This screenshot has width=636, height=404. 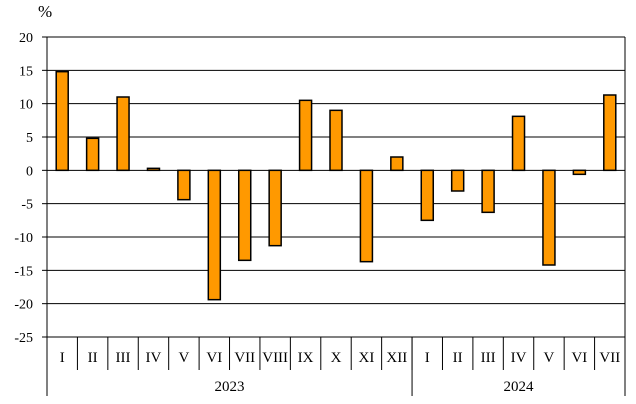 I want to click on x-tick-label: VIII, so click(x=275, y=358).